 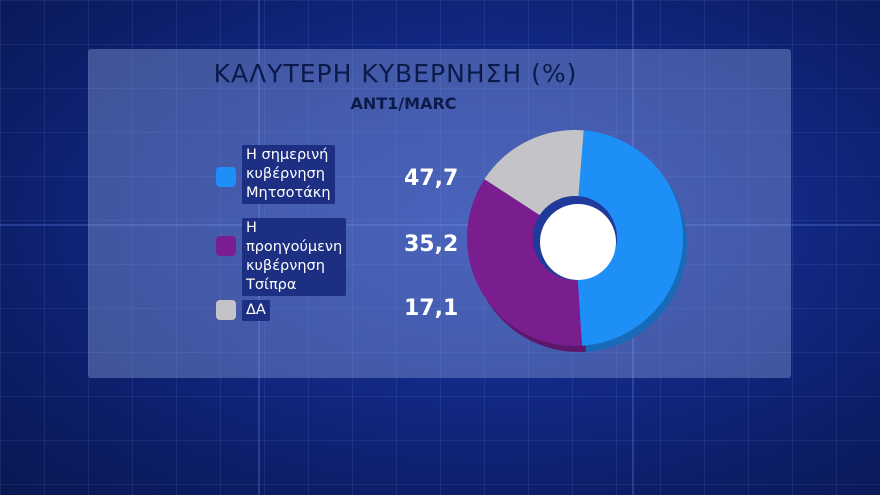 I want to click on legend-label: Η σημερινή κυβέρνηση Μητσοτάκη, so click(x=288, y=174).